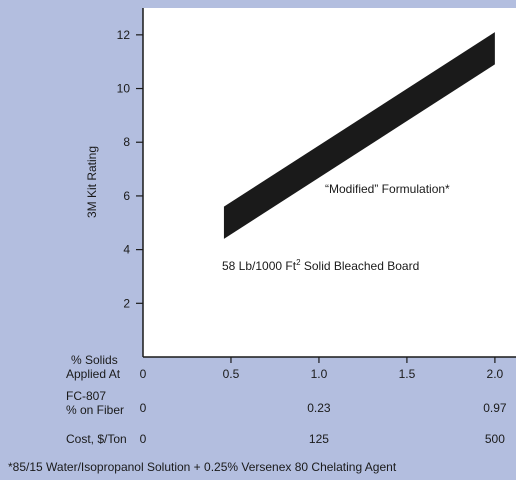 The height and width of the screenshot is (480, 516). Describe the element at coordinates (143, 408) in the screenshot. I see `fc807-value: 0` at that location.